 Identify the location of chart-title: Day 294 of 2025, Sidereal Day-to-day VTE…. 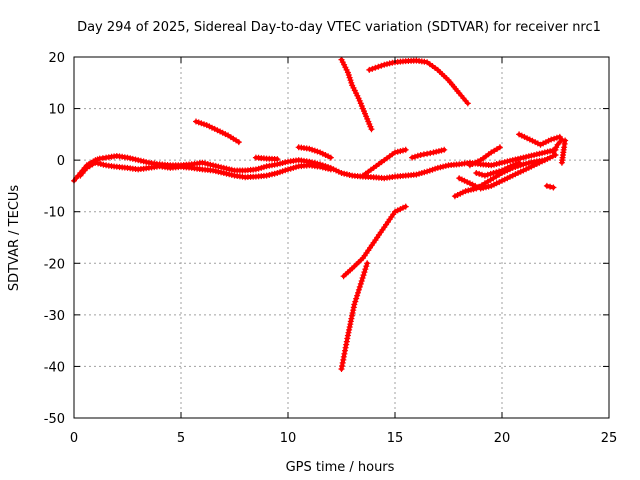
(339, 27).